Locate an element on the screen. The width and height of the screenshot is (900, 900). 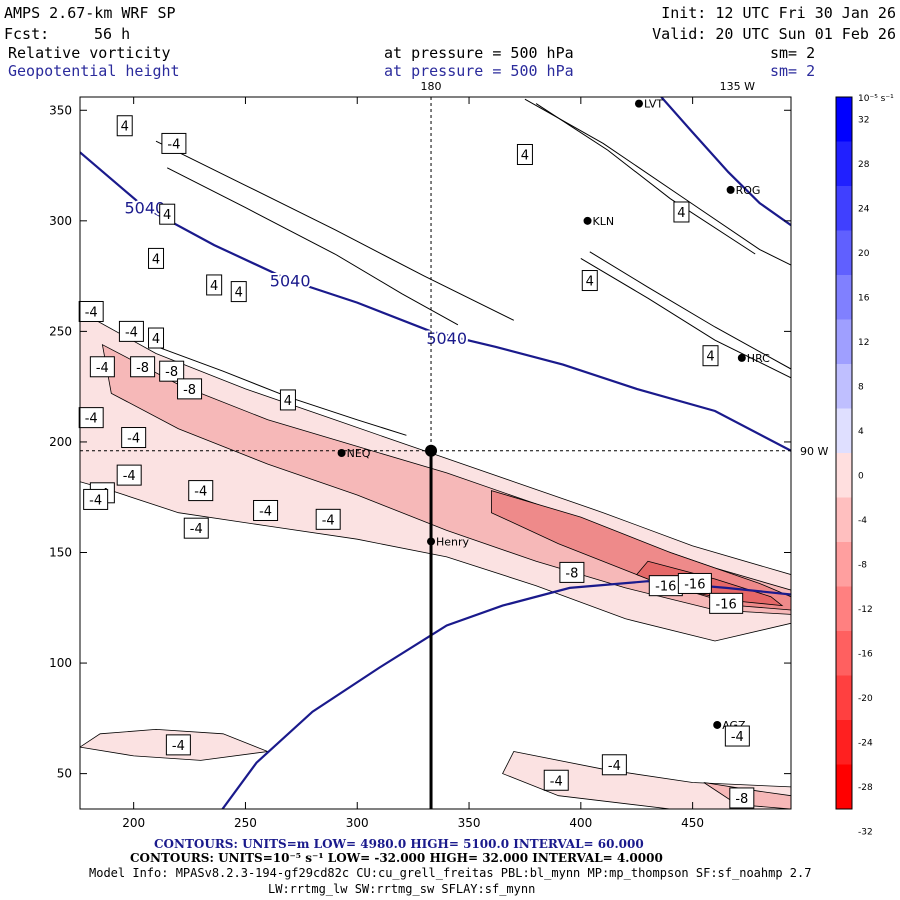
vorticity-label-20: -4 is located at coordinates (129, 476).